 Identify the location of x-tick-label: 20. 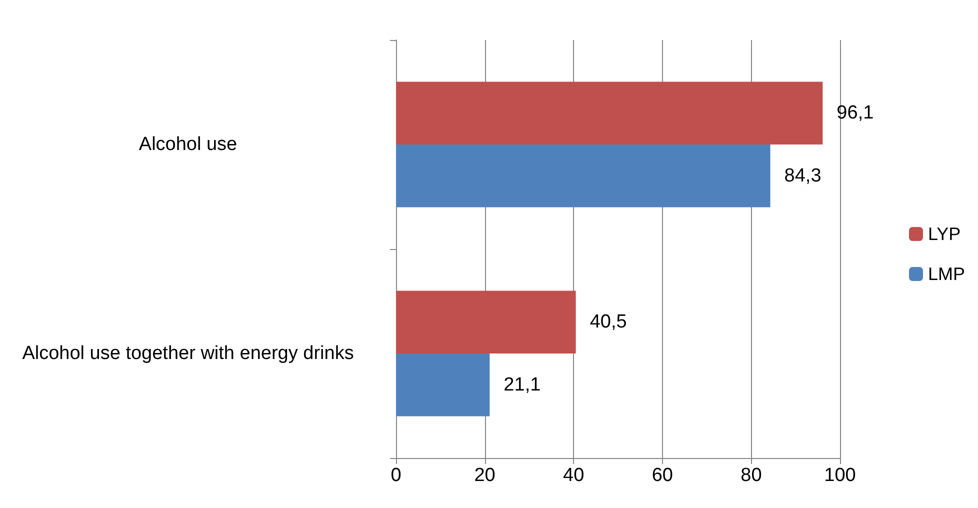
(485, 475).